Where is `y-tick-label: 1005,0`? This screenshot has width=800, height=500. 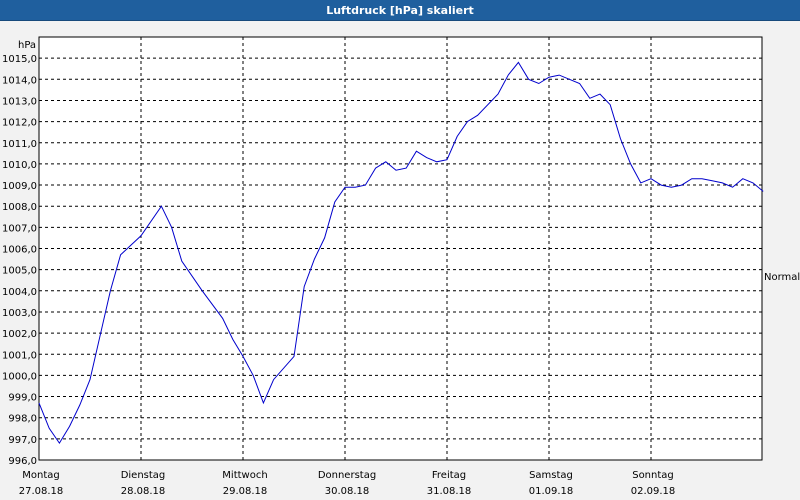 y-tick-label: 1005,0 is located at coordinates (19, 271).